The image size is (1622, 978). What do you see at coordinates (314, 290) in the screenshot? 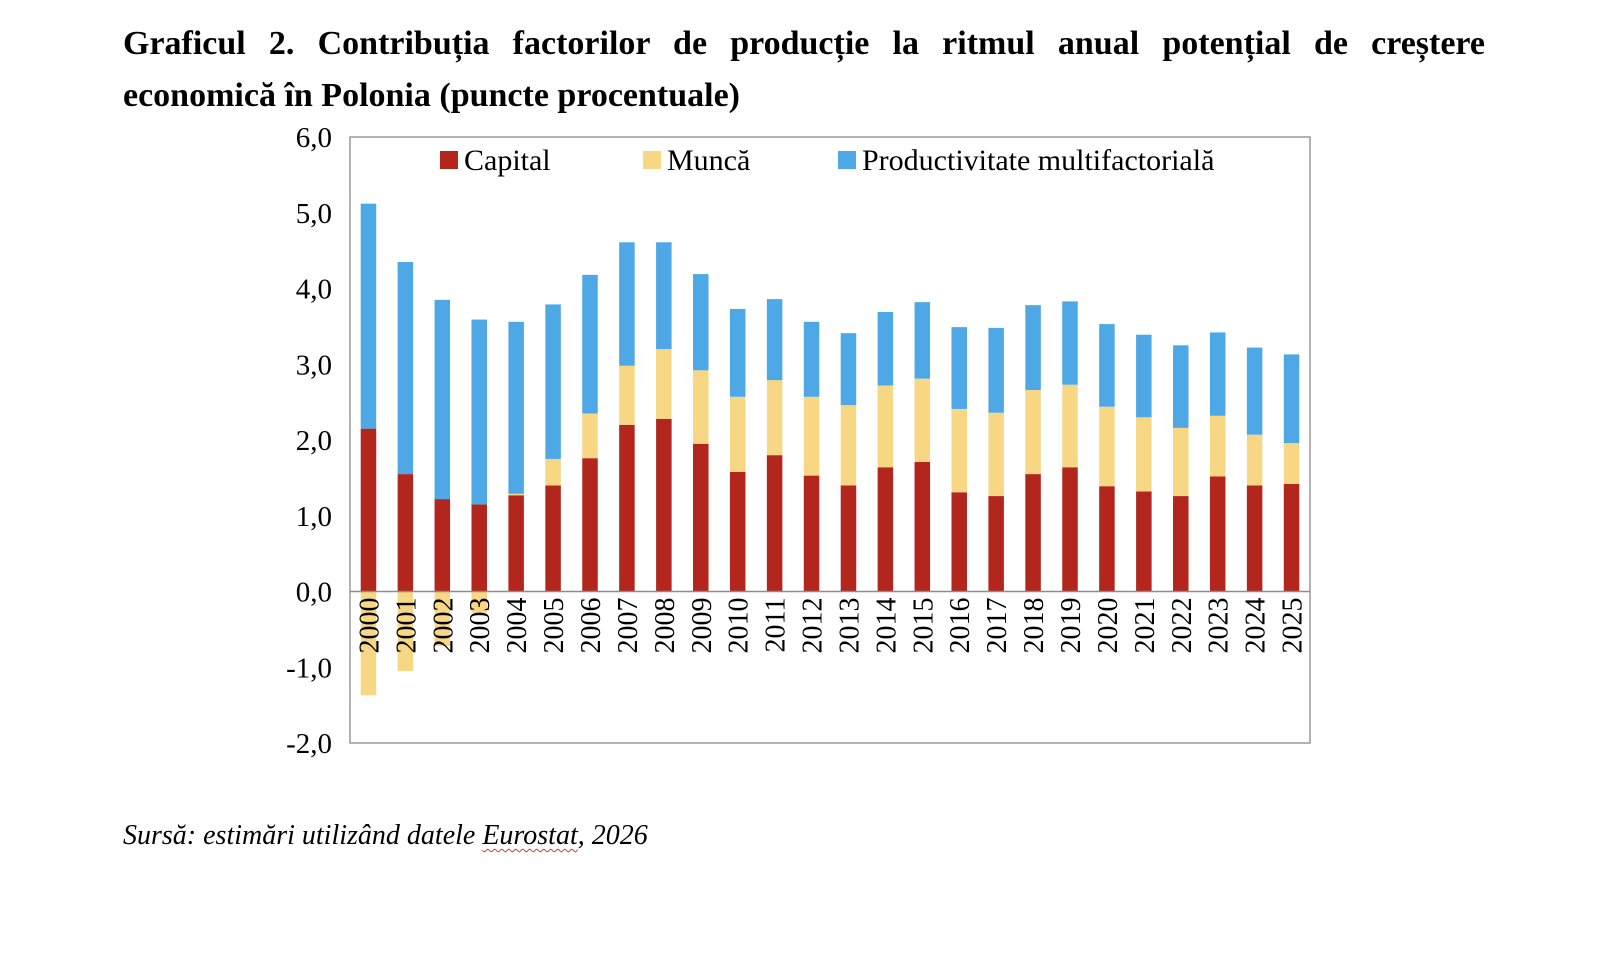
I see `y-tick-label: 4,0` at bounding box center [314, 290].